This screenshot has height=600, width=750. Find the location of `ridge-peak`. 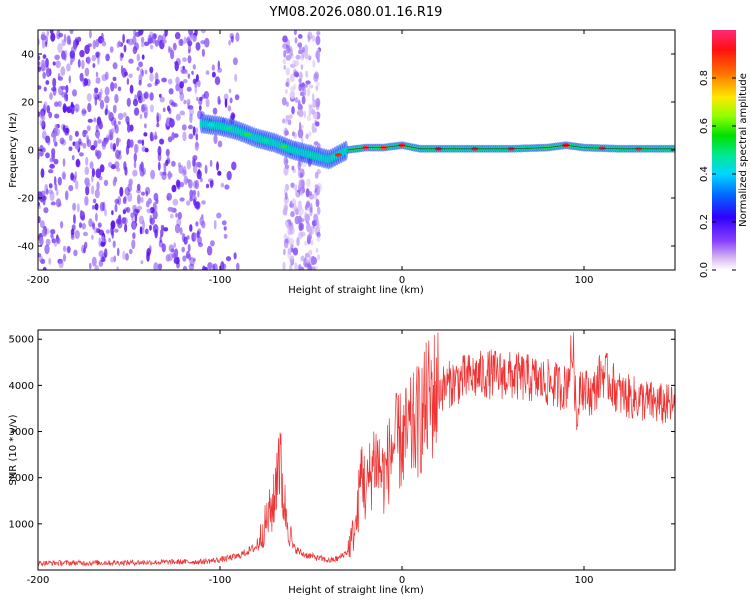

ridge-peak is located at coordinates (338, 155).